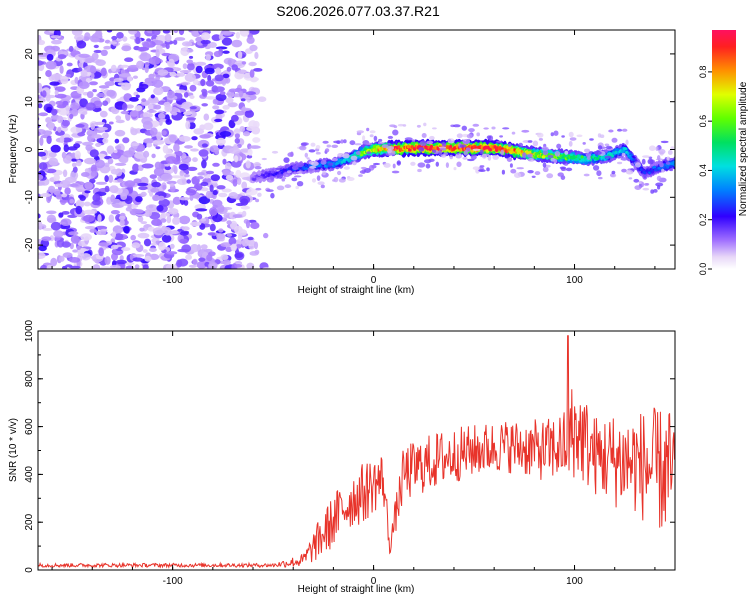  I want to click on colorbar-label: Normalized spectral amplitude, so click(743, 148).